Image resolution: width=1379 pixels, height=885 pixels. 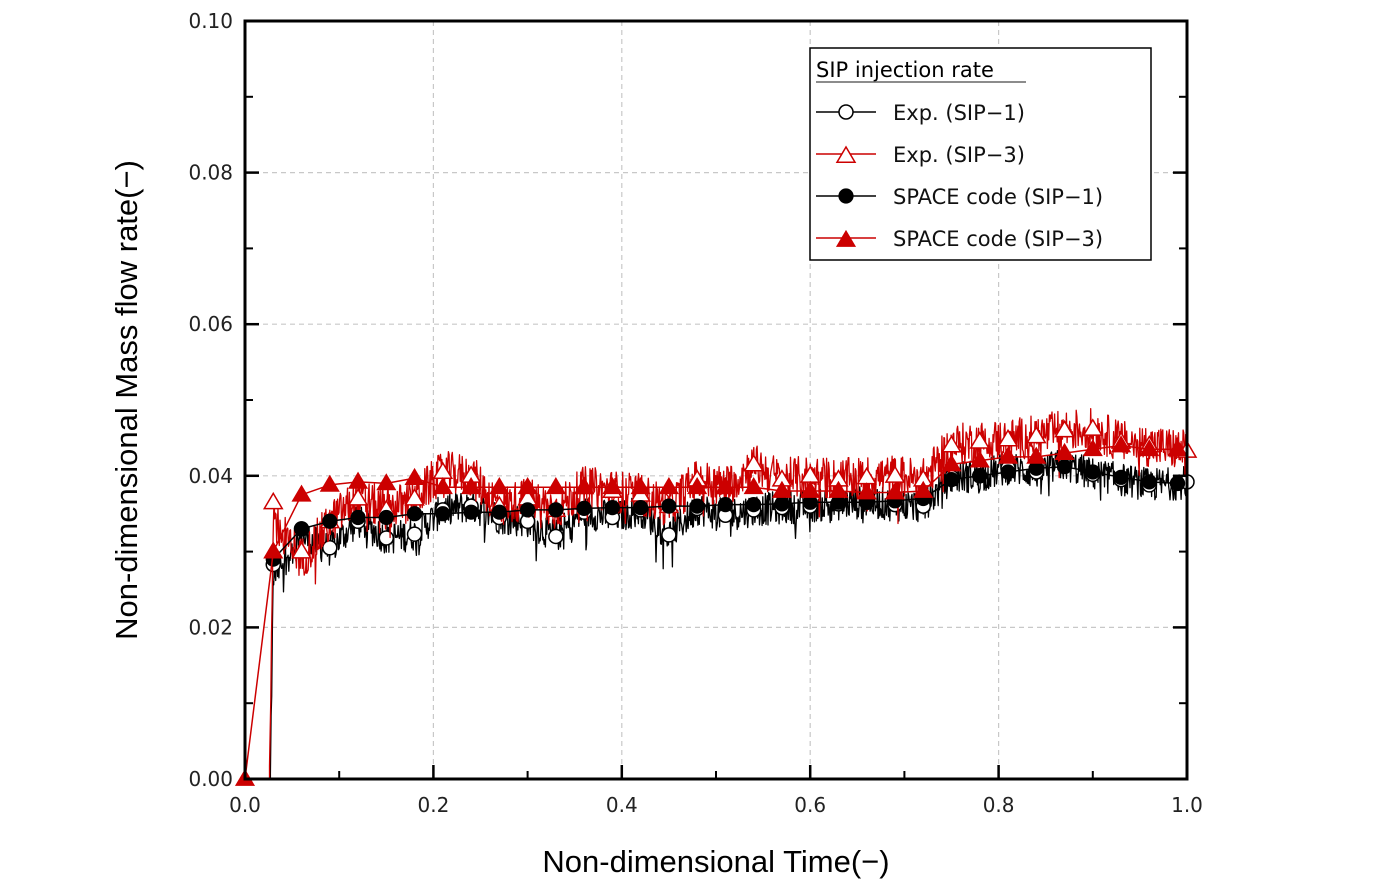 What do you see at coordinates (959, 113) in the screenshot?
I see `legend-label: Exp. (SIP−1)` at bounding box center [959, 113].